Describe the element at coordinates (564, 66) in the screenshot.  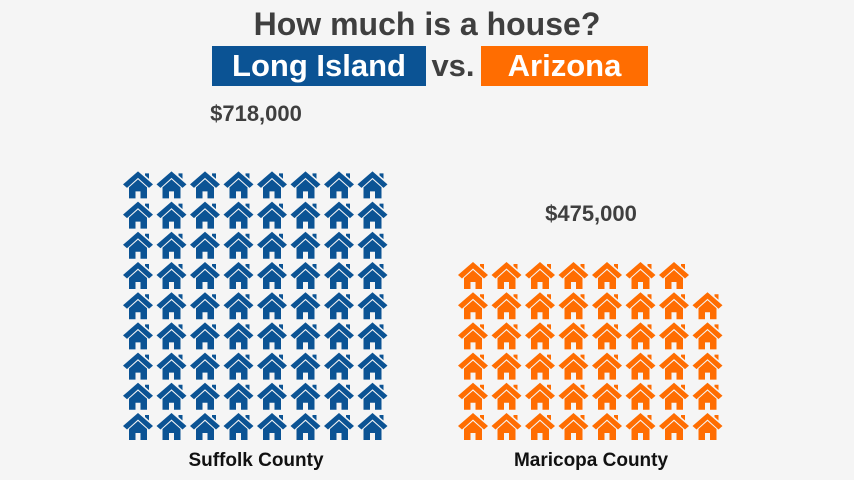
I see `arizona-badge: Arizona` at that location.